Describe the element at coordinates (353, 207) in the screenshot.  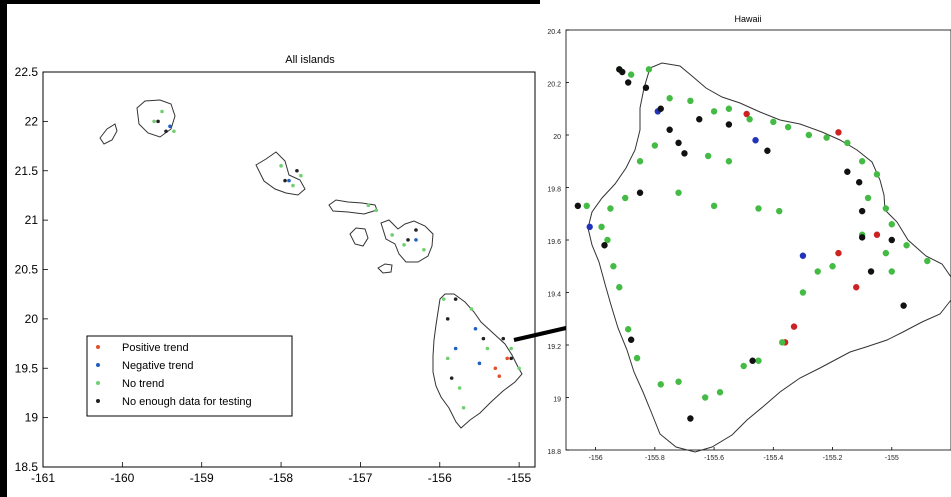
I see `island-molokai` at that location.